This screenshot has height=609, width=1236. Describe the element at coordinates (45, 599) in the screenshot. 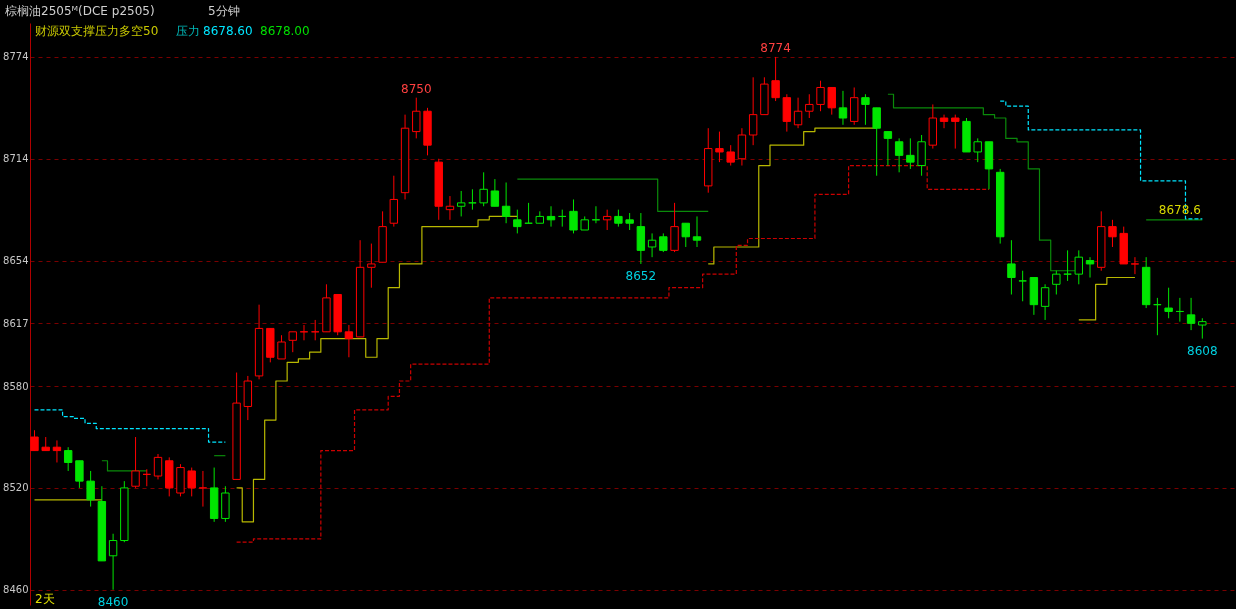

I see `annotation: 2天` at that location.